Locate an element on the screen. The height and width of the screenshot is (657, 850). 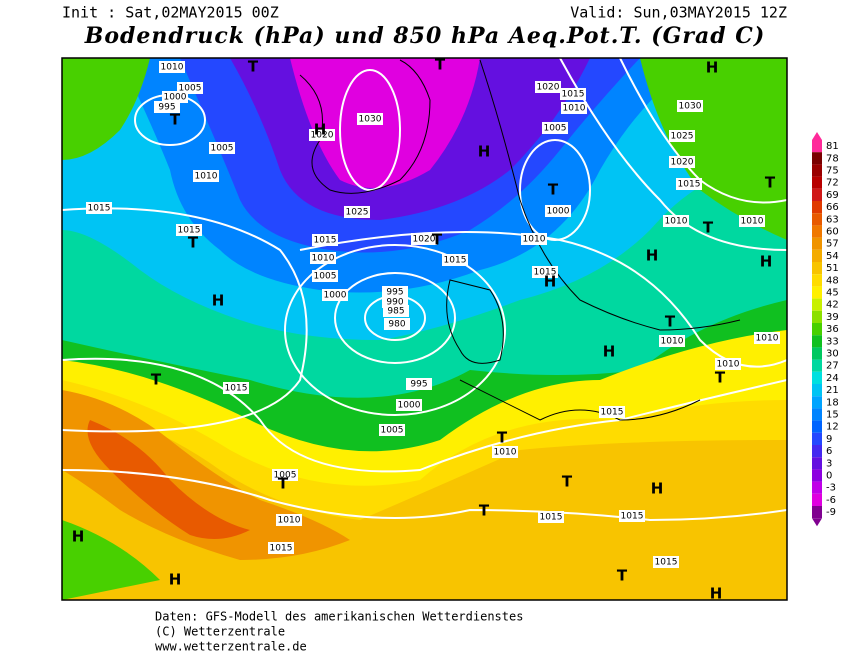
colorbar-label: 54 is located at coordinates (832, 256).